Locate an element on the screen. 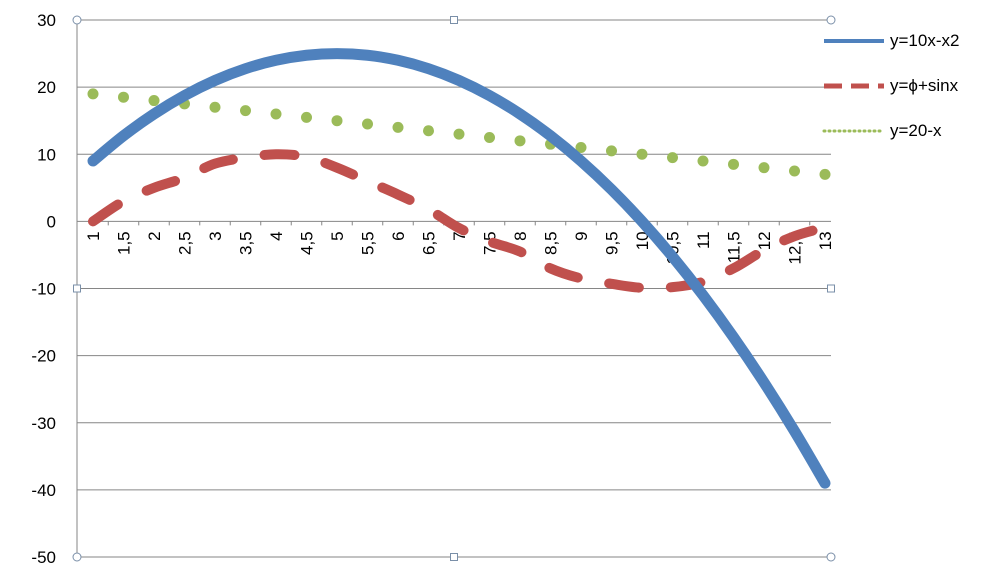  x-tick-label: 9 is located at coordinates (581, 235).